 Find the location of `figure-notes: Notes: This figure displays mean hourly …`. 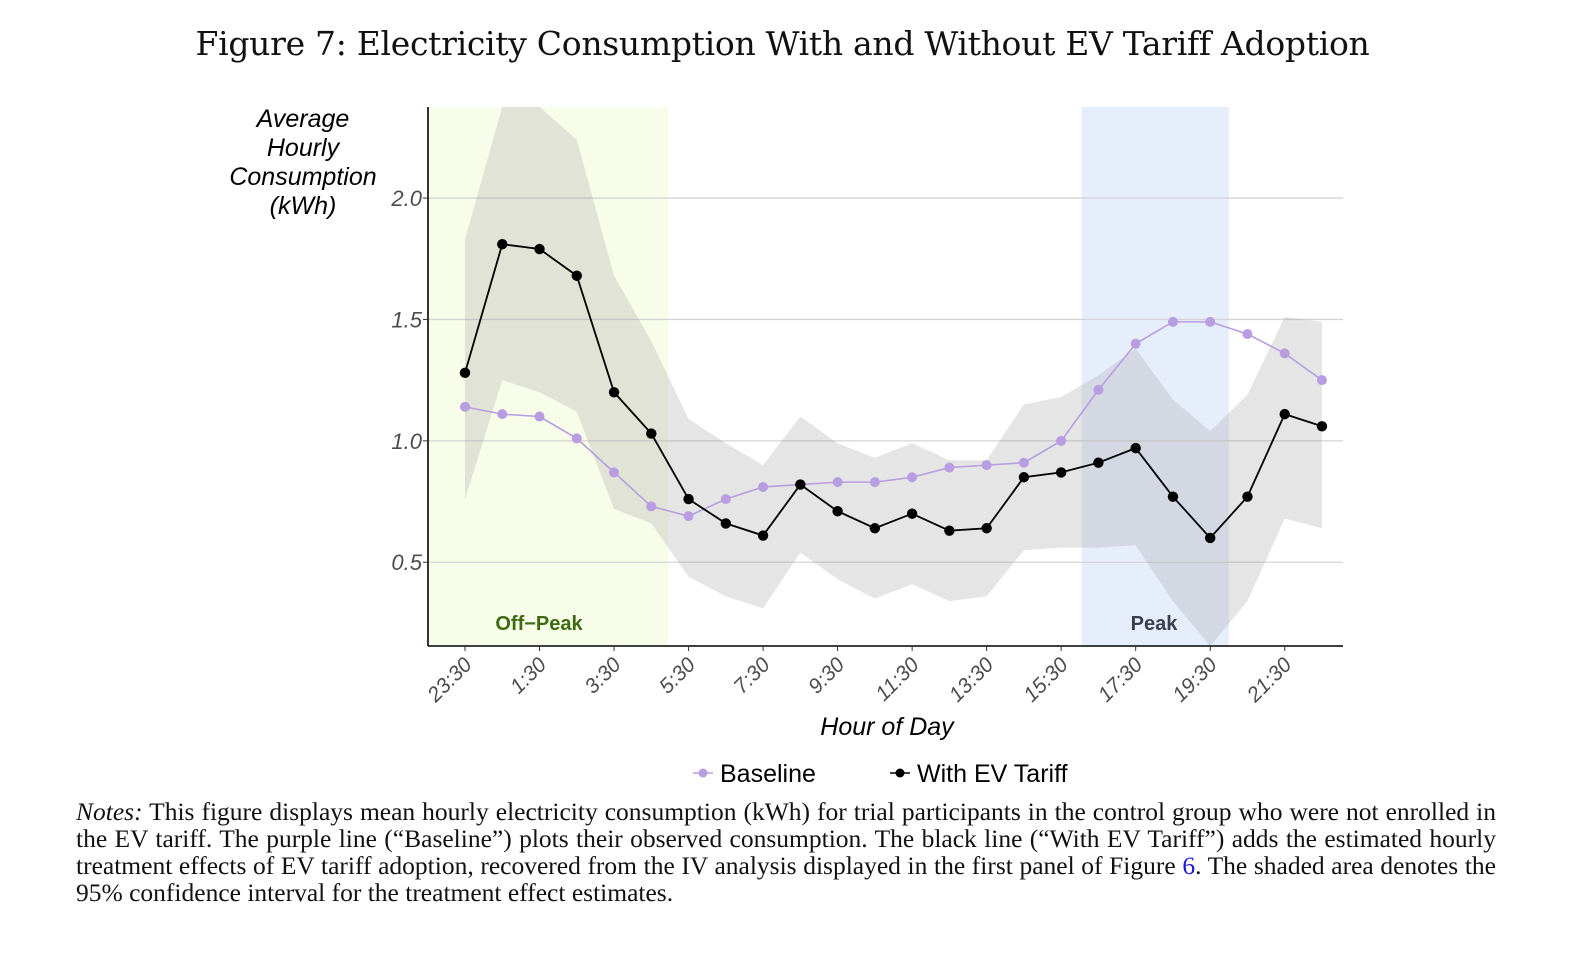

figure-notes: Notes: This figure displays mean hourly … is located at coordinates (786, 852).